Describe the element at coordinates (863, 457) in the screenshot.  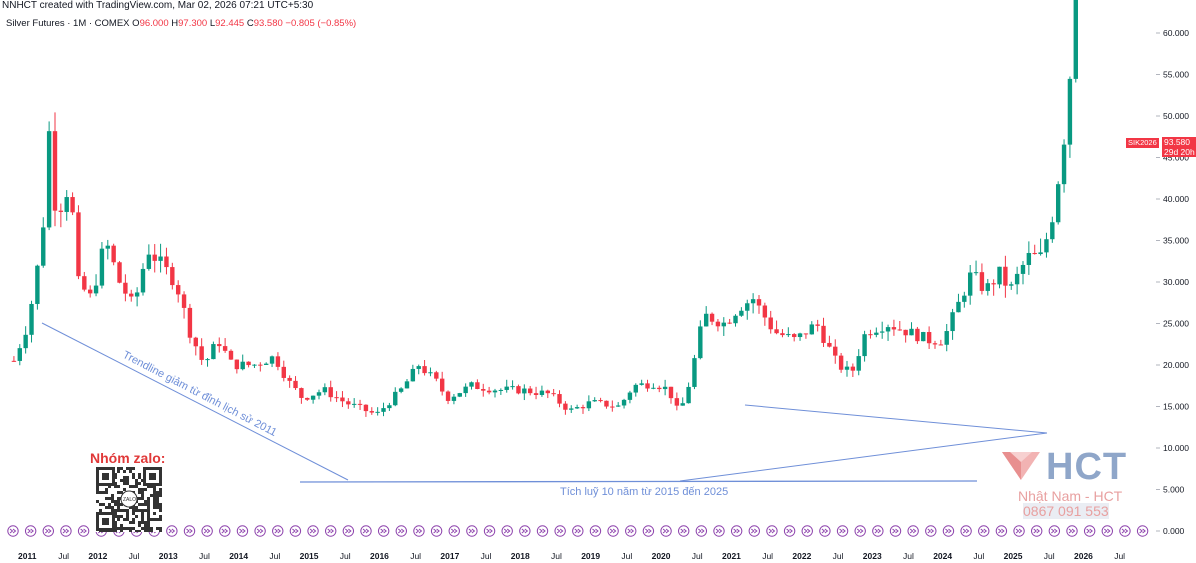
I see `triangle-lower-line` at that location.